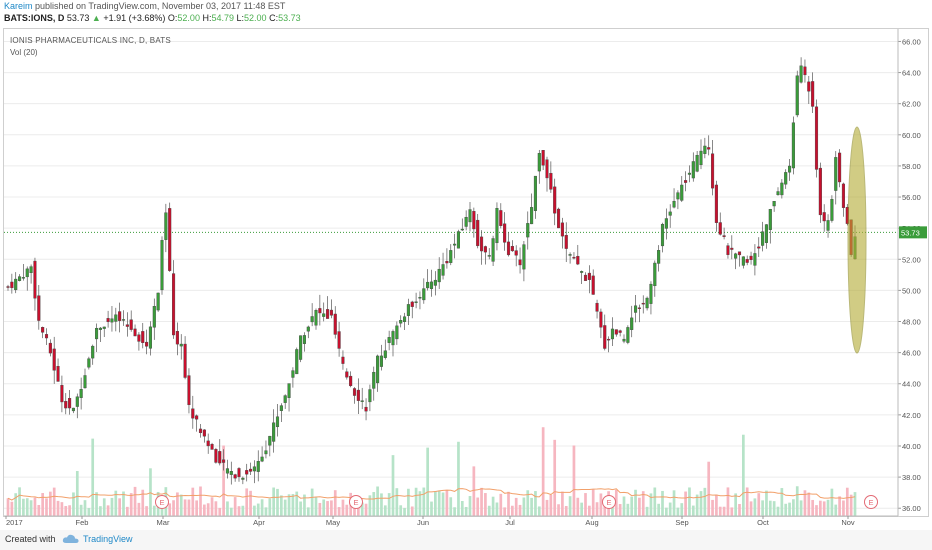  Describe the element at coordinates (911, 446) in the screenshot. I see `y-tick-label: 40.00` at that location.